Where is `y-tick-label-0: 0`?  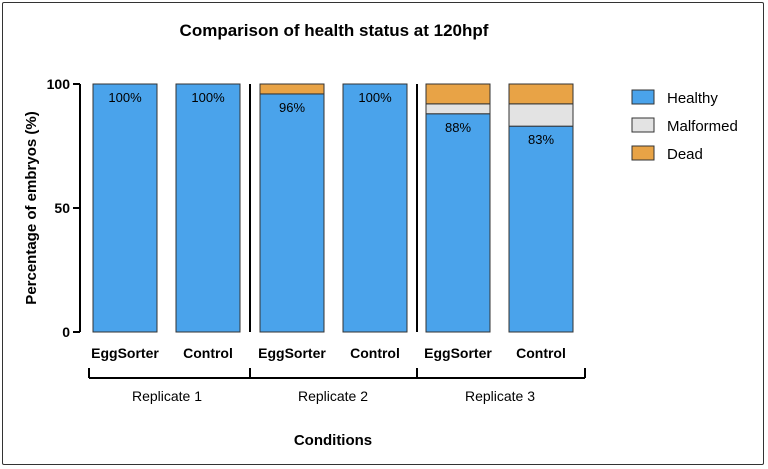 y-tick-label-0: 0 is located at coordinates (66, 332).